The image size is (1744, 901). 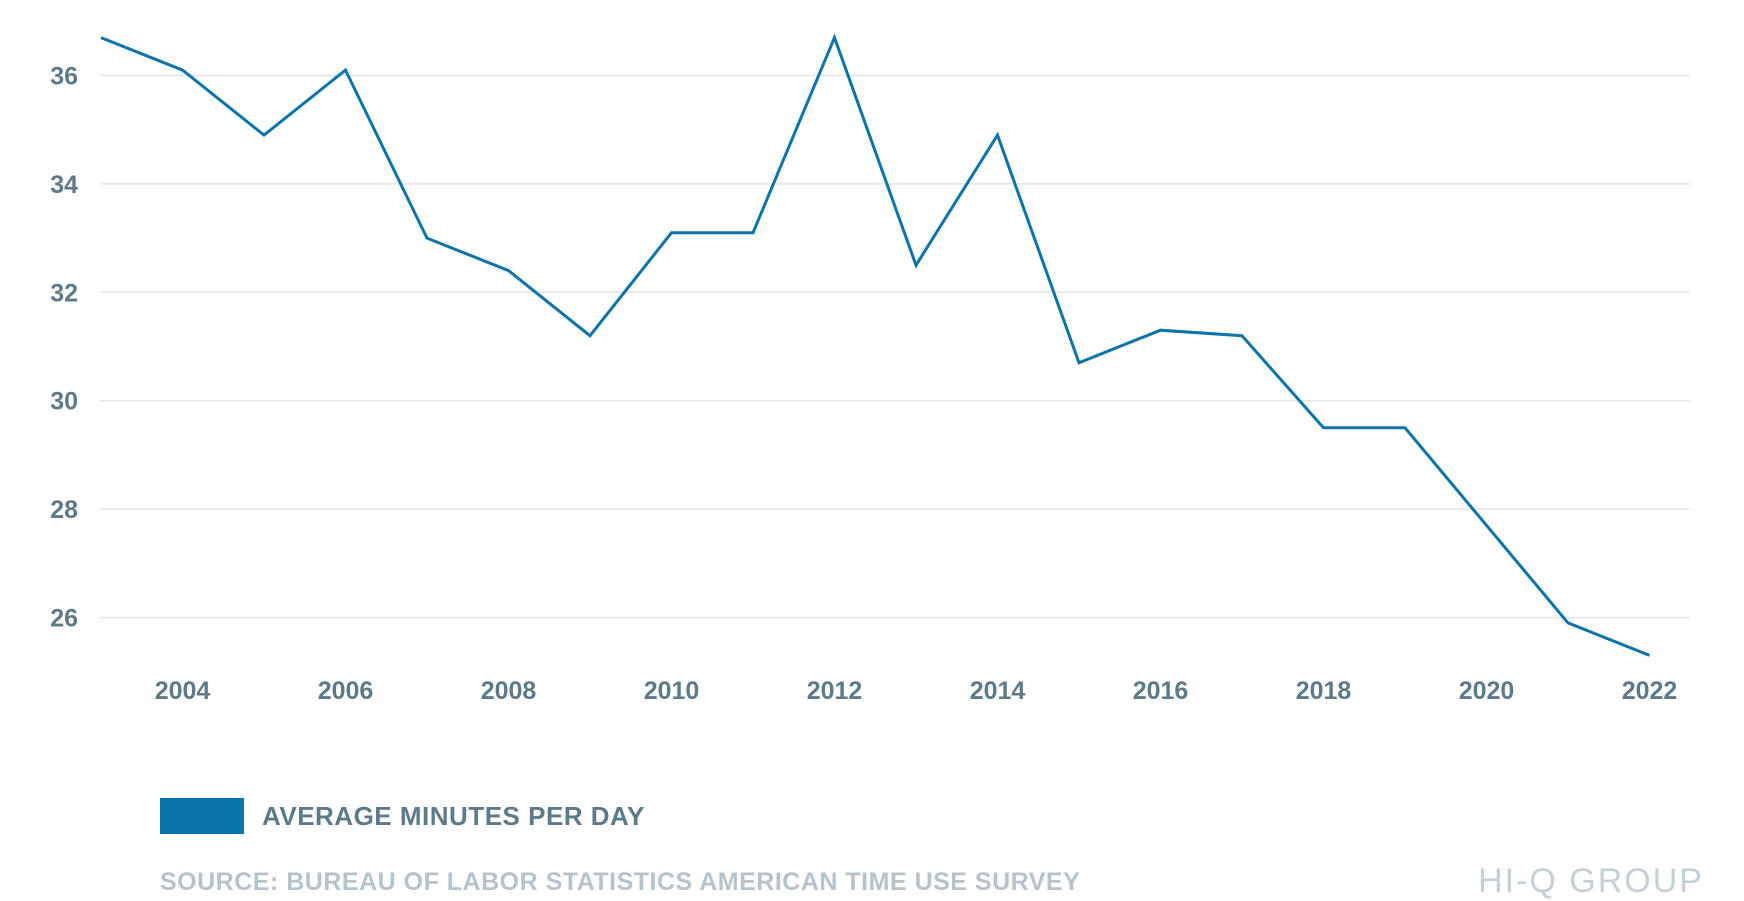 I want to click on x-tick-label: 2022, so click(x=1650, y=691).